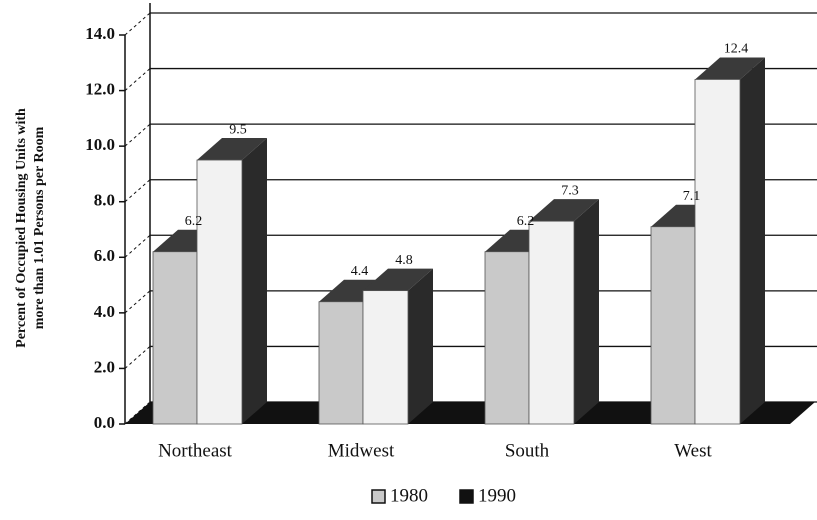 The height and width of the screenshot is (520, 817). Describe the element at coordinates (104, 311) in the screenshot. I see `y-tick-label: 4.0` at that location.